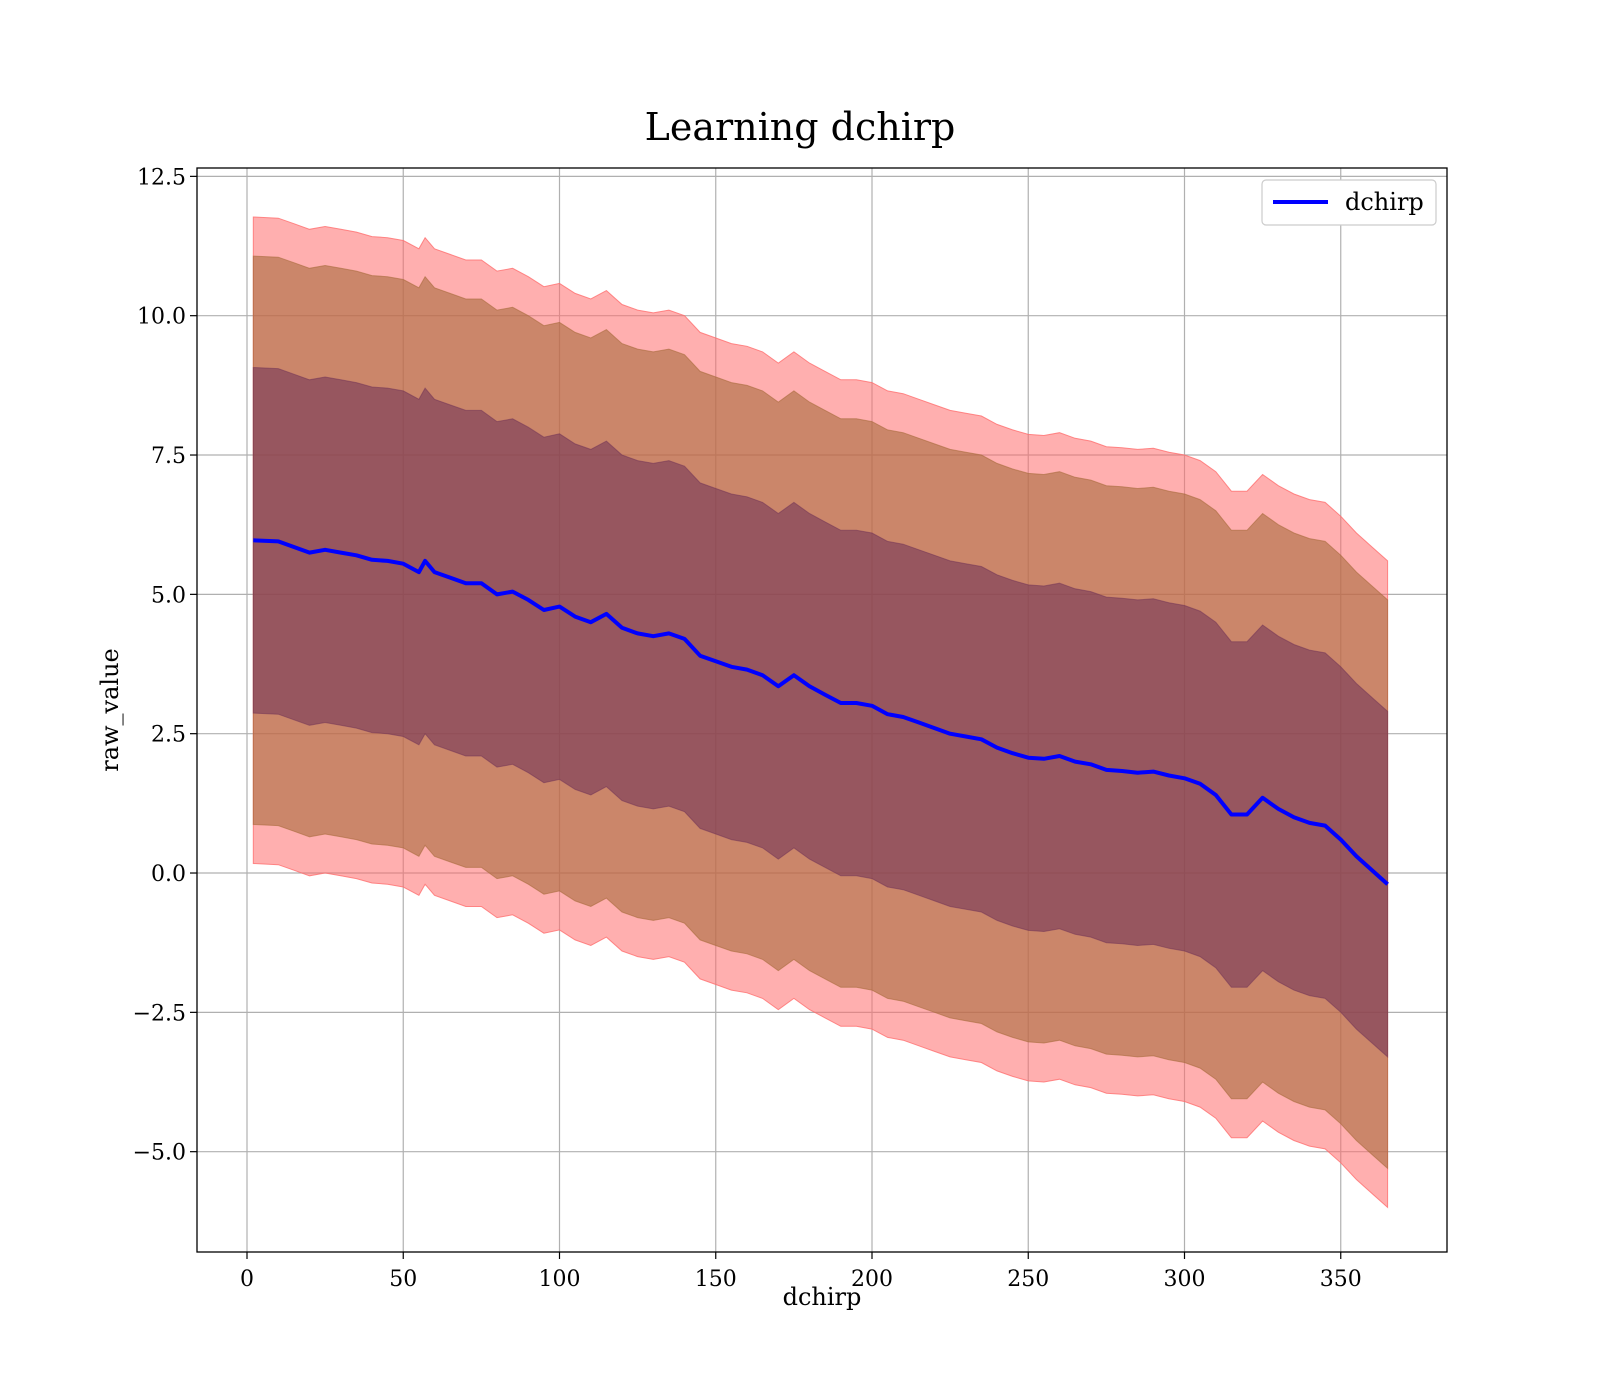 The width and height of the screenshot is (1600, 1400). Describe the element at coordinates (110, 710) in the screenshot. I see `y-axis-label: raw_value` at that location.